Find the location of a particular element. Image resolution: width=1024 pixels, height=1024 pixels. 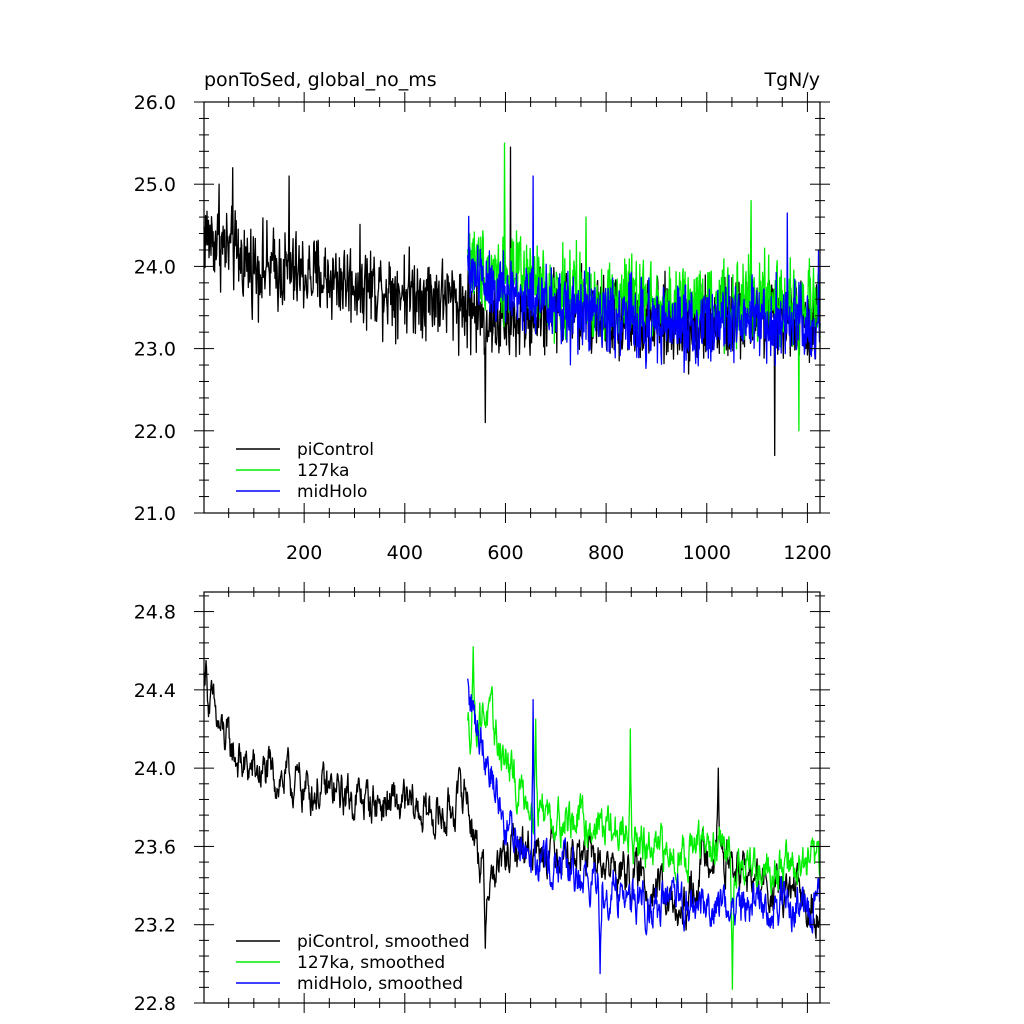

series-line-midholo is located at coordinates (644, 274).